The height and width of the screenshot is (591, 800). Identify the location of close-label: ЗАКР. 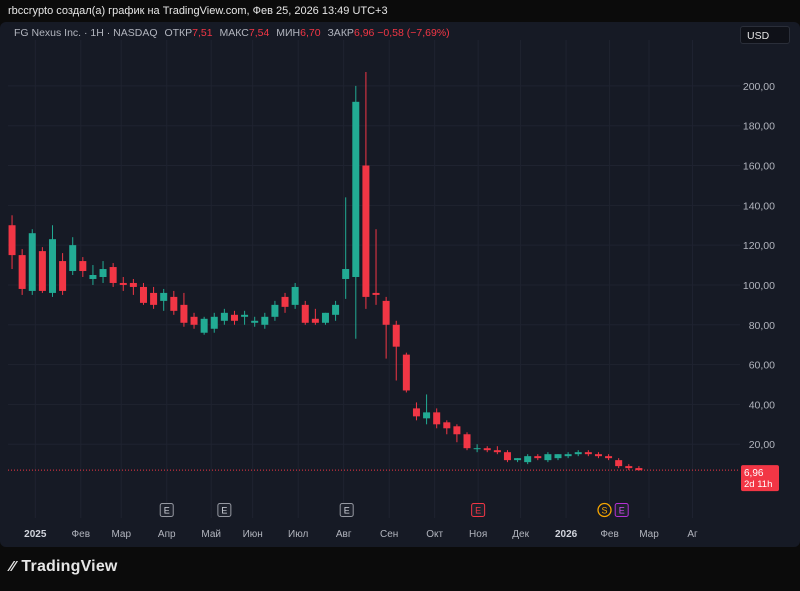
(340, 33).